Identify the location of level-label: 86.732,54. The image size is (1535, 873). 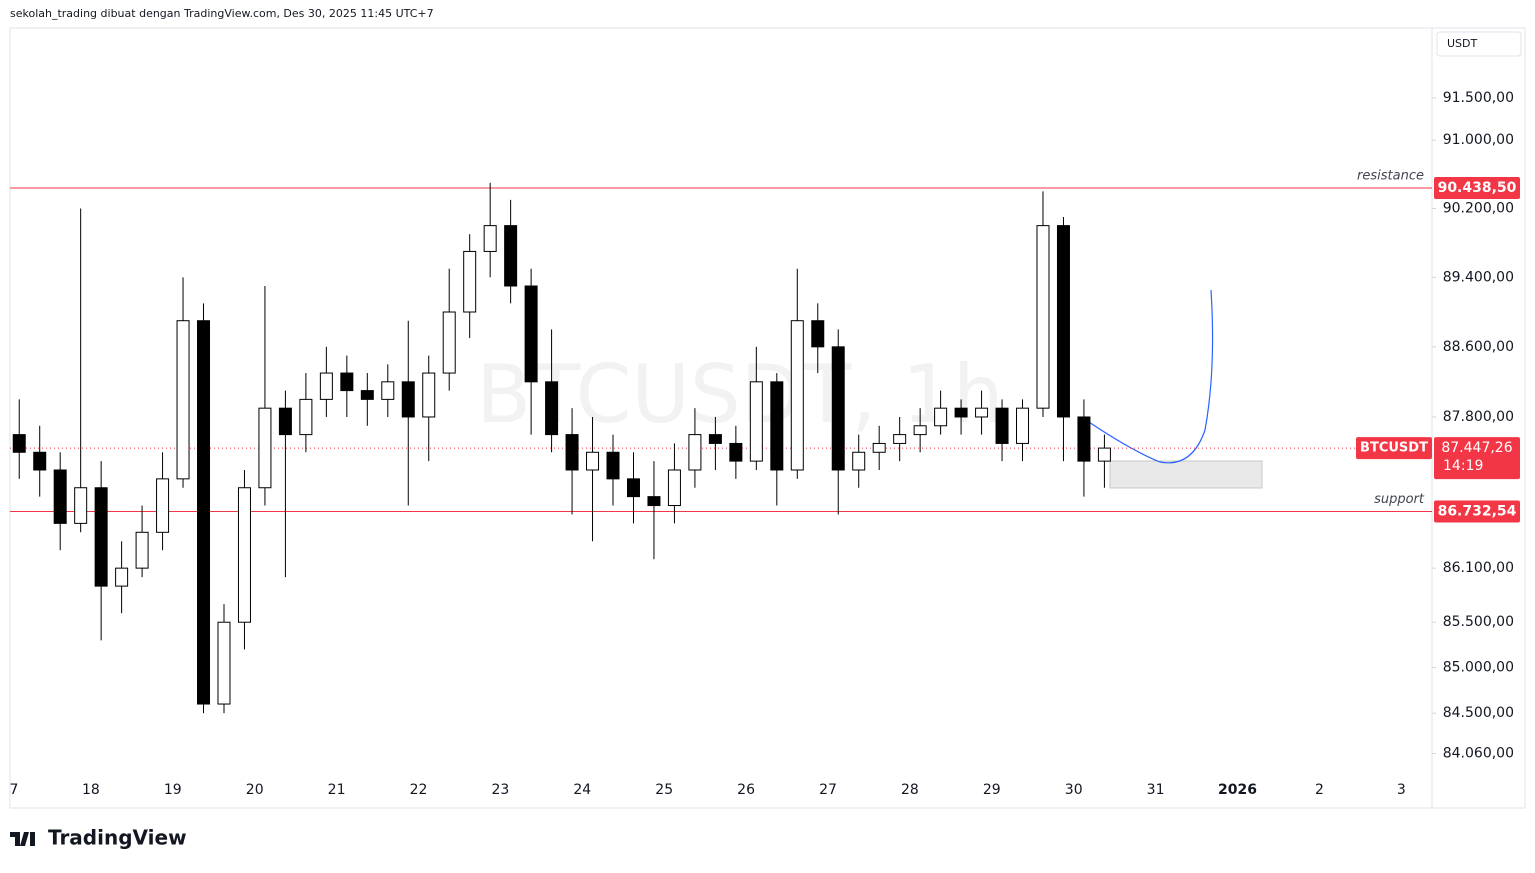
(1477, 512).